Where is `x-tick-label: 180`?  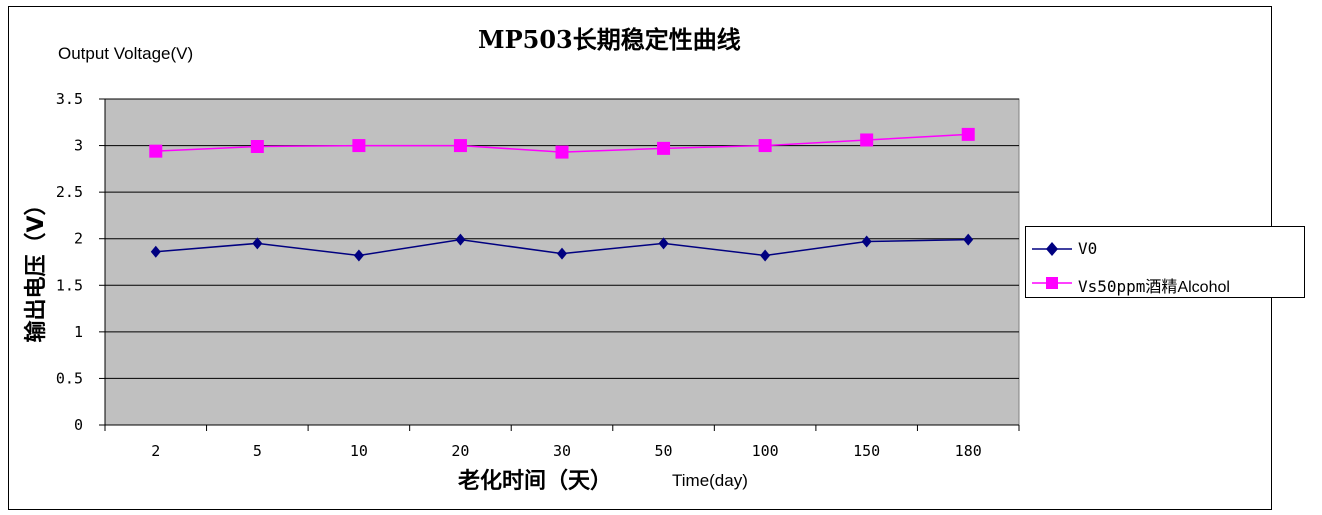 x-tick-label: 180 is located at coordinates (968, 451).